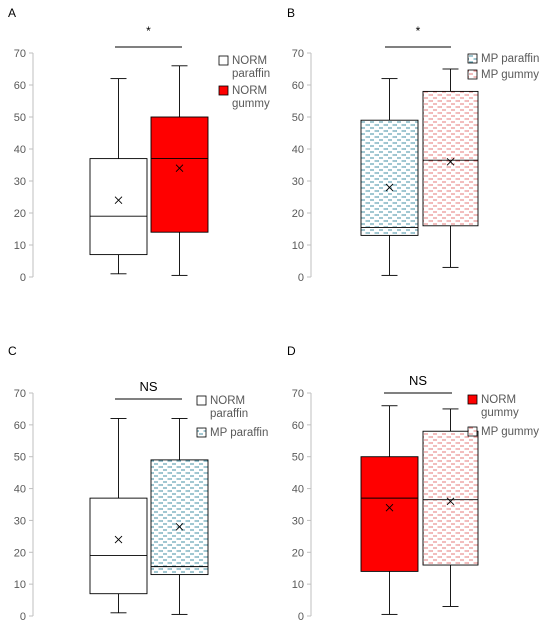 Image resolution: width=550 pixels, height=630 pixels. What do you see at coordinates (291, 13) in the screenshot?
I see `panel-letter: B` at bounding box center [291, 13].